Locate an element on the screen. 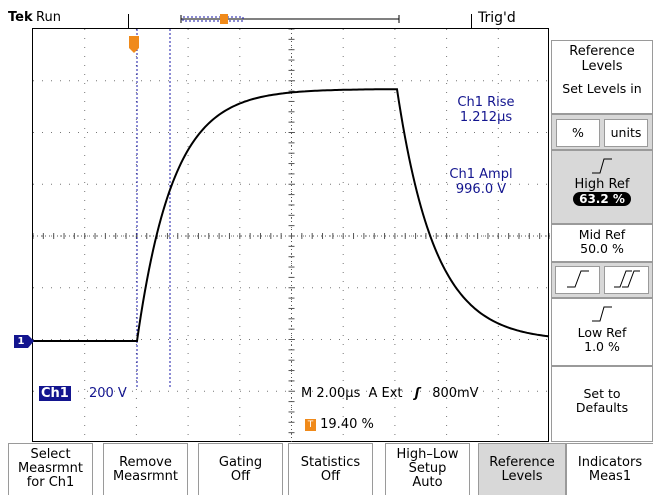 This screenshot has height=495, width=653. ch1-ground-marker: 1 is located at coordinates (21, 341).